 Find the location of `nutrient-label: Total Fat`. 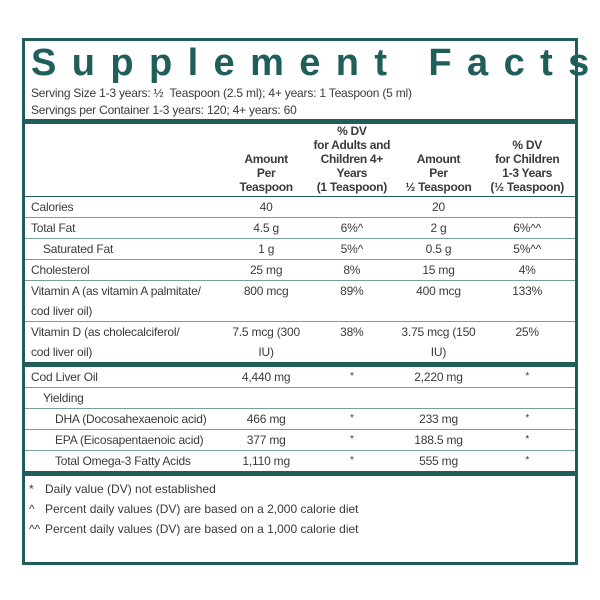

nutrient-label: Total Fat is located at coordinates (53, 228).